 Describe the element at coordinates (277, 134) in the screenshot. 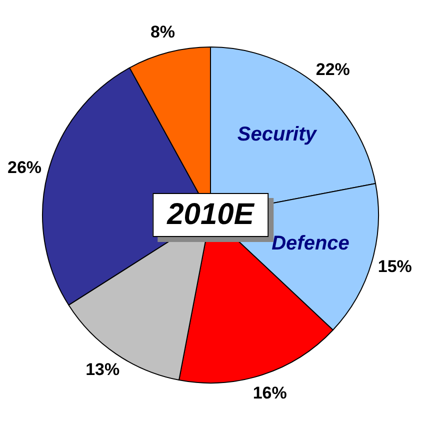

I see `slice-label: Security` at that location.